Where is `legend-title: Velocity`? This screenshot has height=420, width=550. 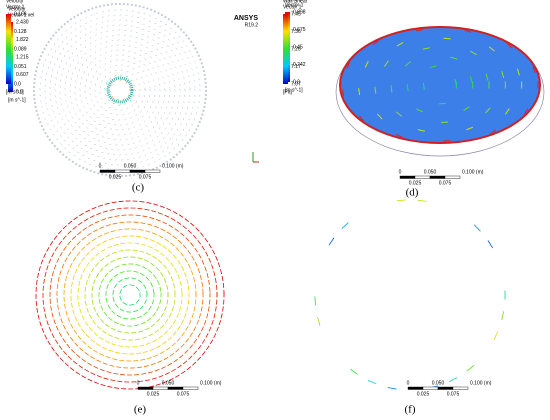
legend-title: Velocity is located at coordinates (15, 2).